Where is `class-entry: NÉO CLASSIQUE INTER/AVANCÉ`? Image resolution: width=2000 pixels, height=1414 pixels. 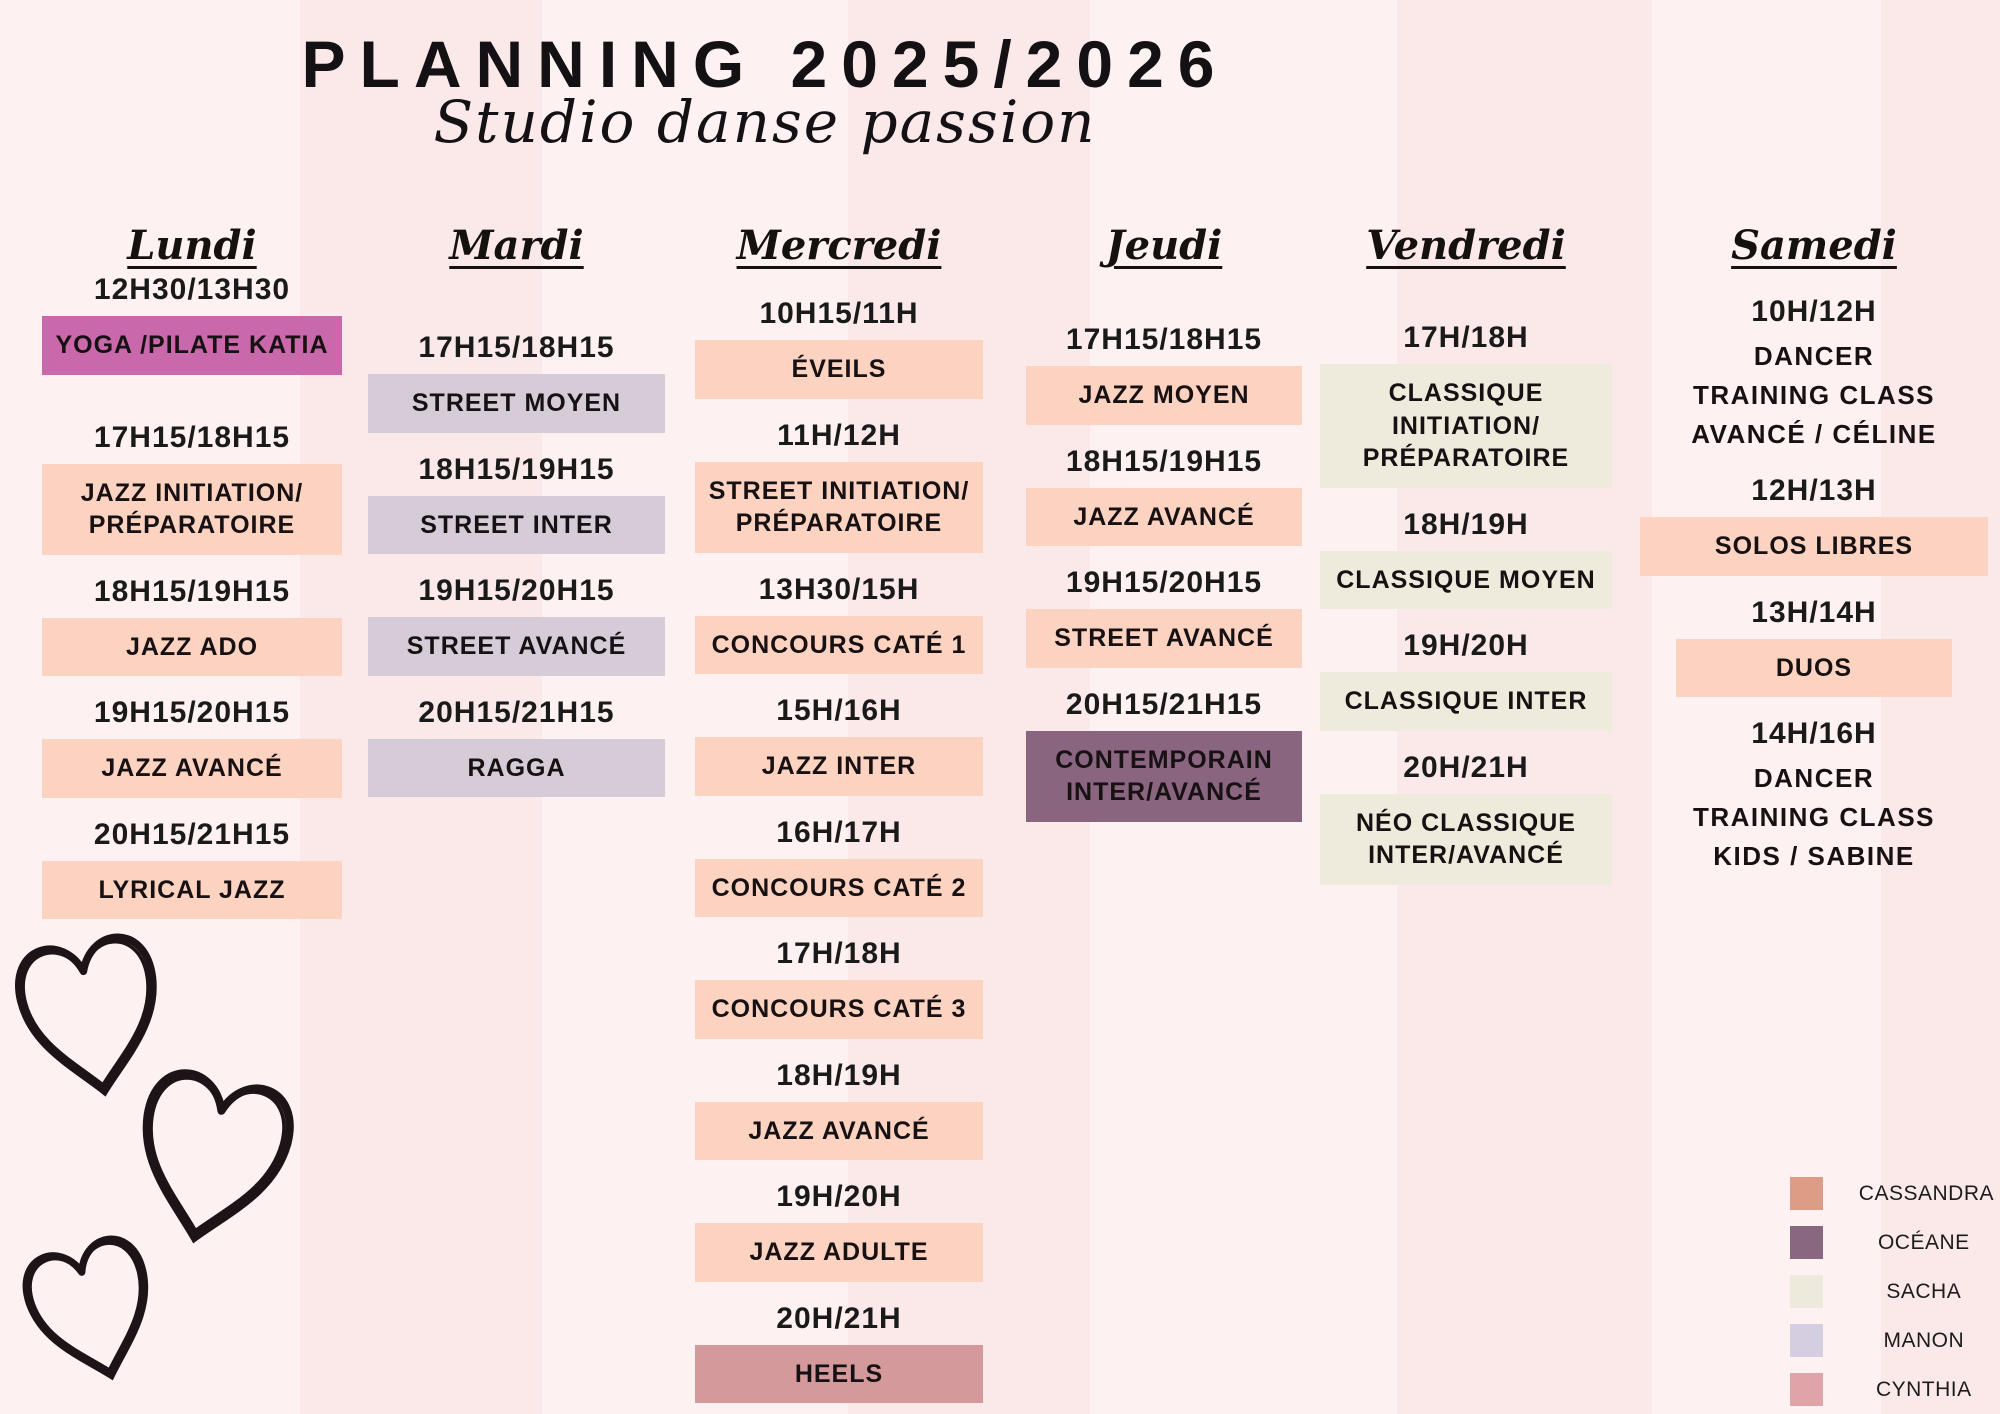
class-entry: NÉO CLASSIQUE INTER/AVANCÉ is located at coordinates (1466, 839).